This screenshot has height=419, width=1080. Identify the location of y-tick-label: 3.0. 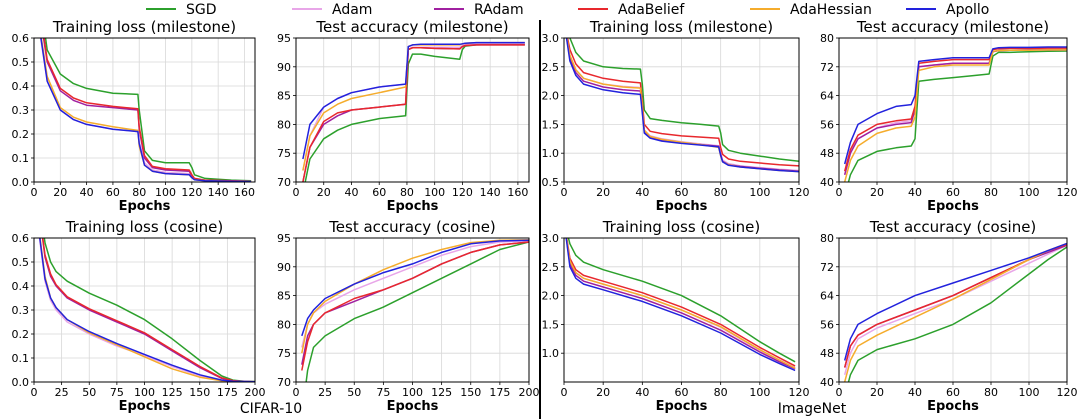
(551, 238).